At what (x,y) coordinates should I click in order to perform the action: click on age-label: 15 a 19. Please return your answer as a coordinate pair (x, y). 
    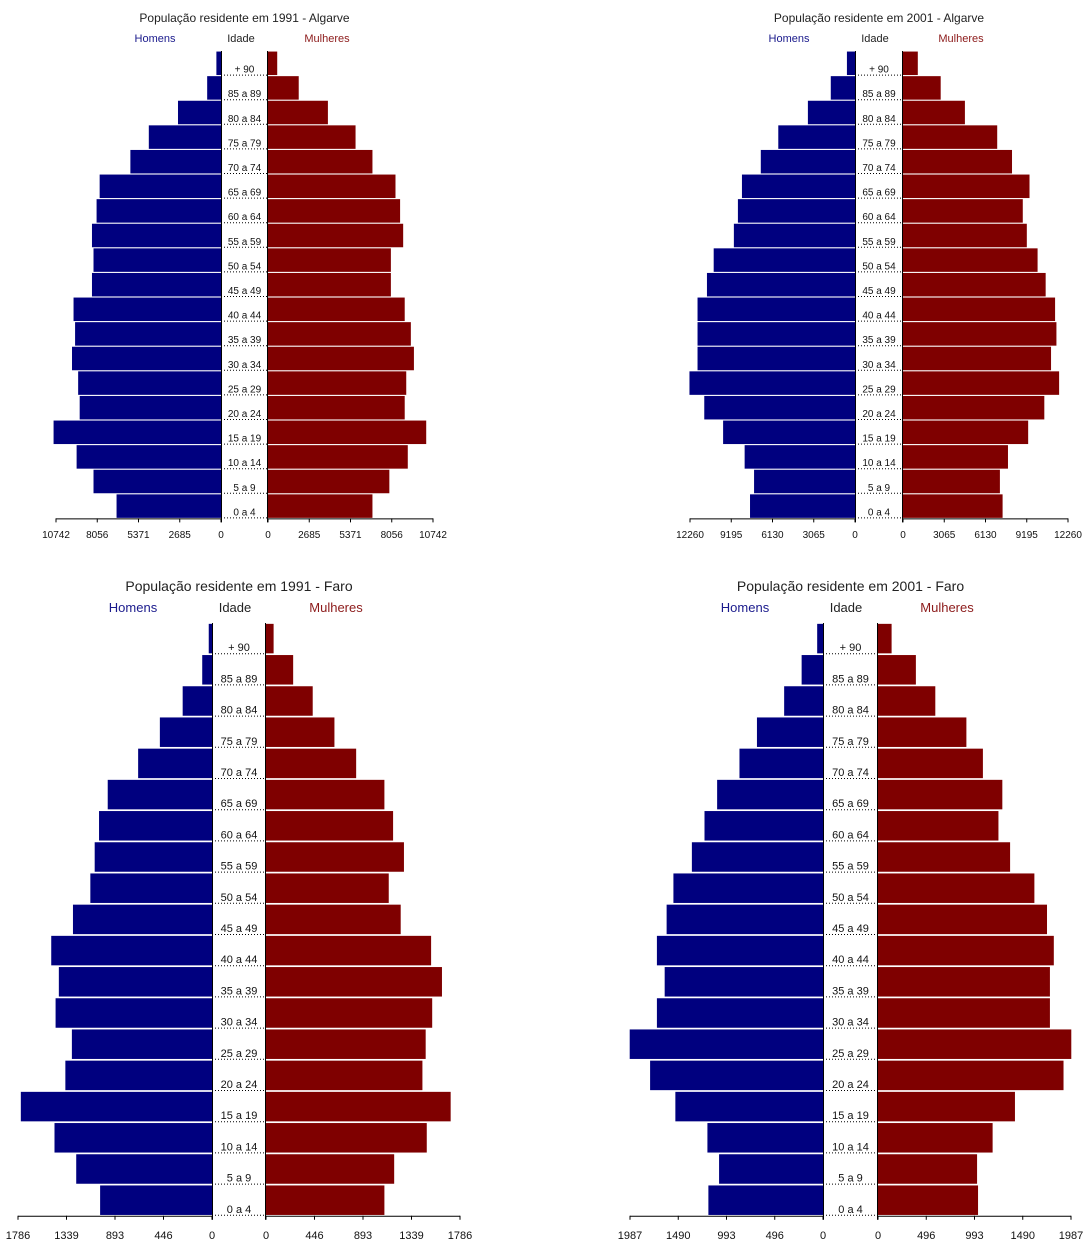
    Looking at the image, I should click on (239, 1116).